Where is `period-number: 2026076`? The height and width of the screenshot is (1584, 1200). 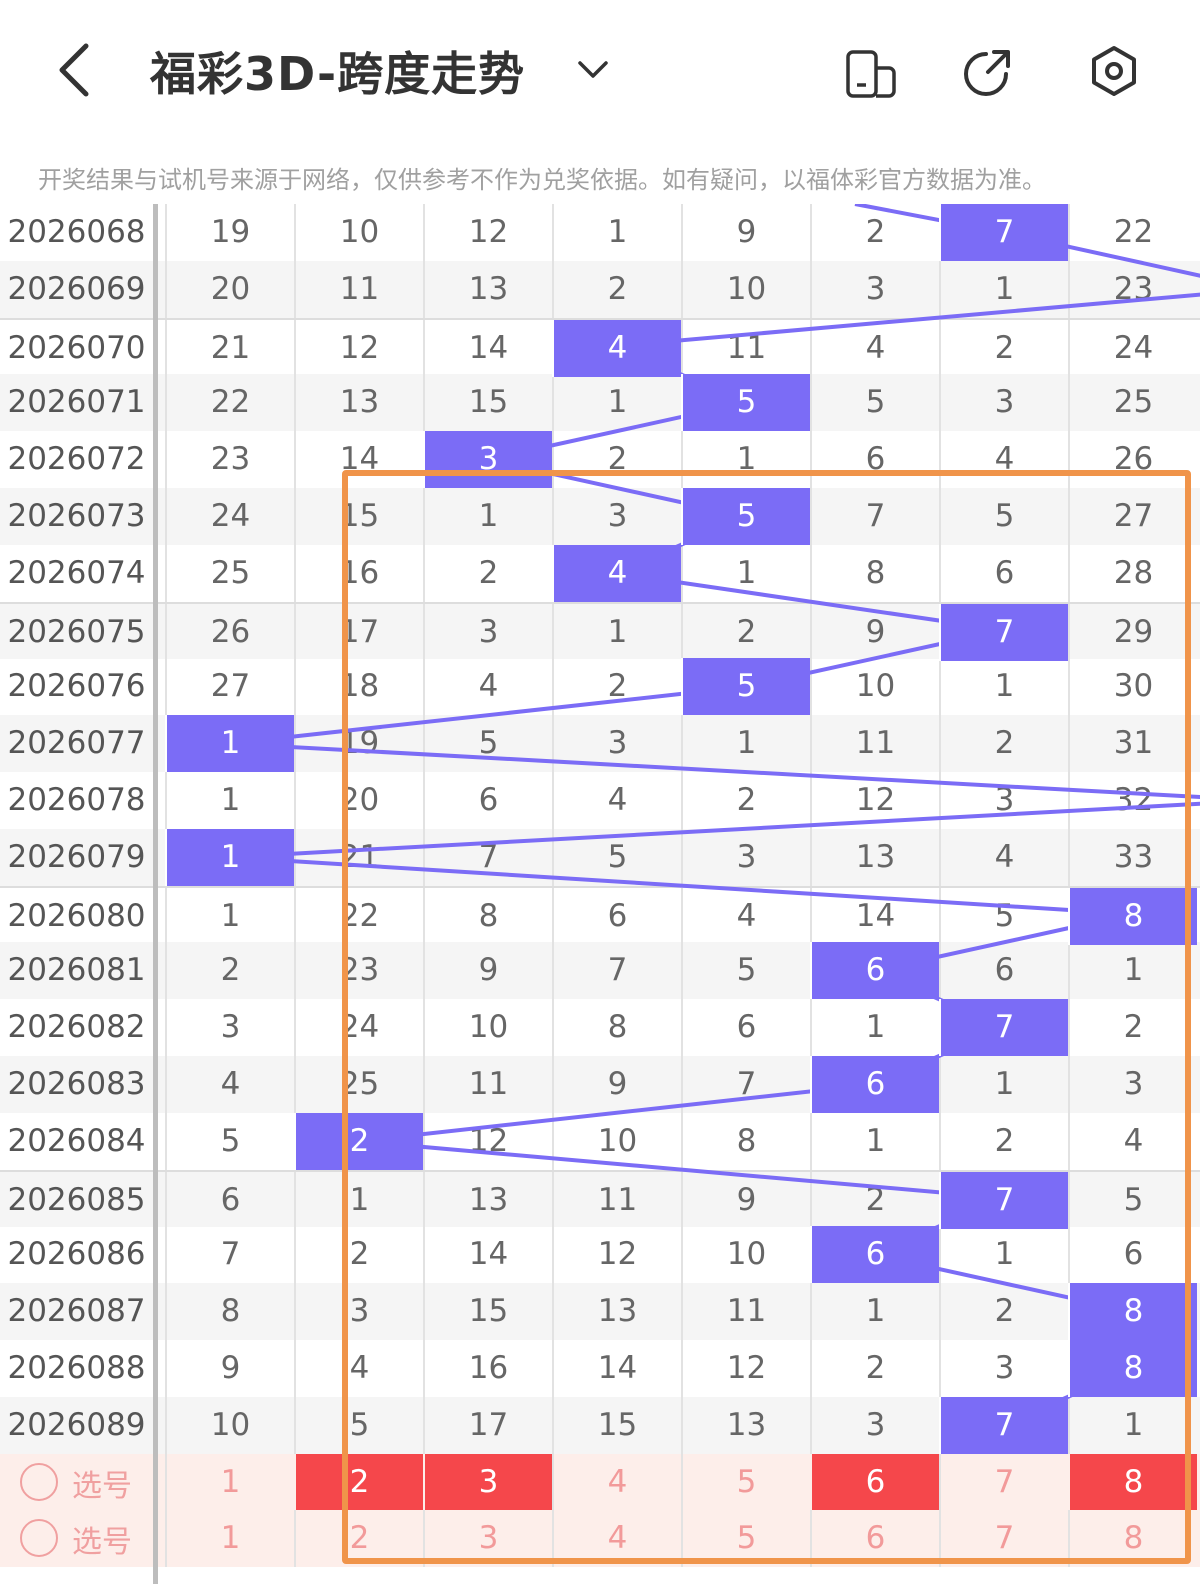 period-number: 2026076 is located at coordinates (76, 686).